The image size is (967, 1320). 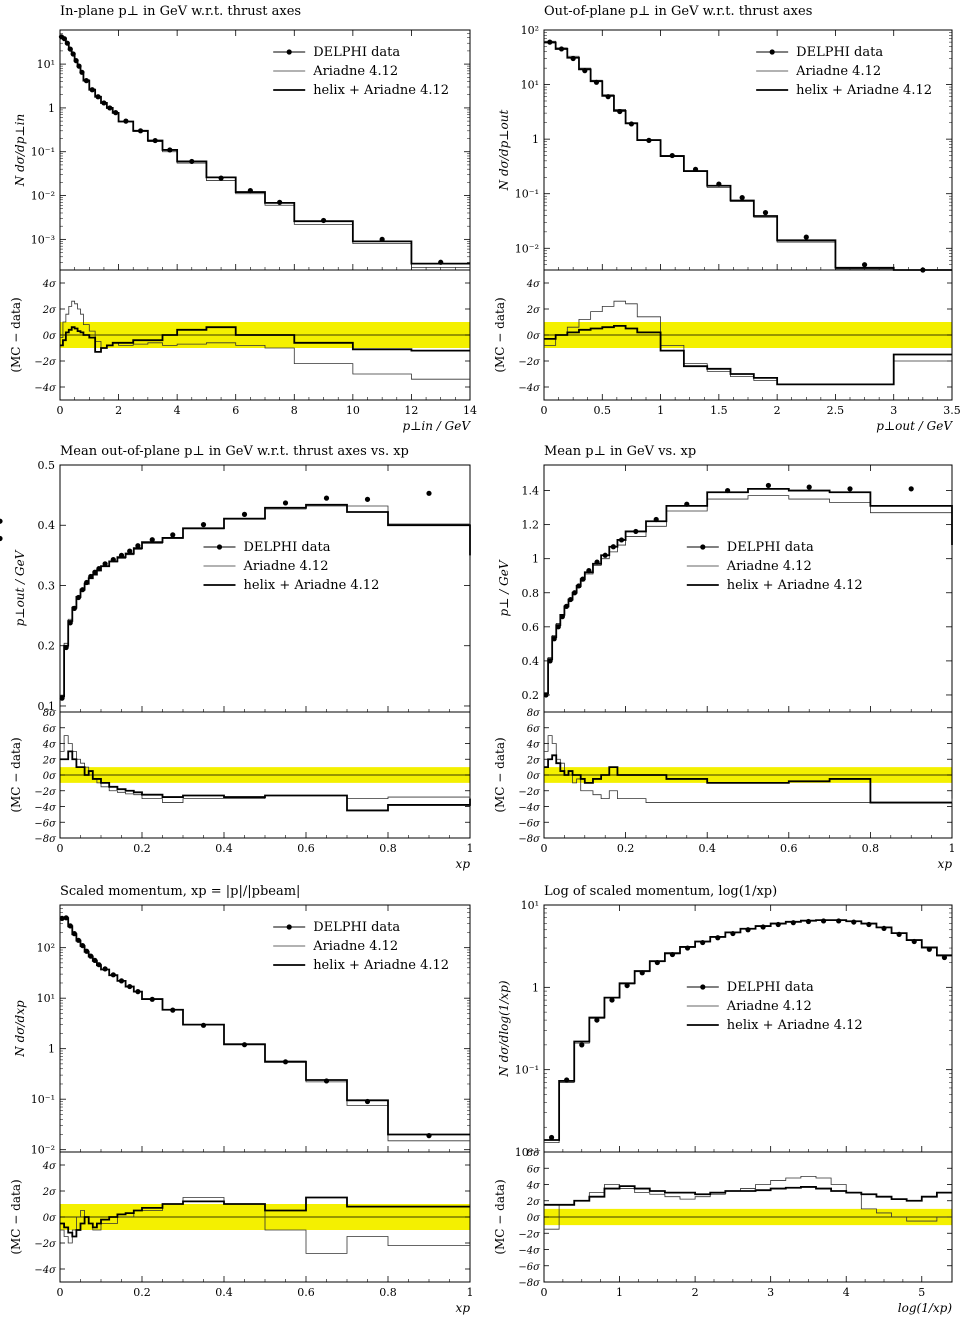 What do you see at coordinates (945, 864) in the screenshot?
I see `x-axis-label: xp` at bounding box center [945, 864].